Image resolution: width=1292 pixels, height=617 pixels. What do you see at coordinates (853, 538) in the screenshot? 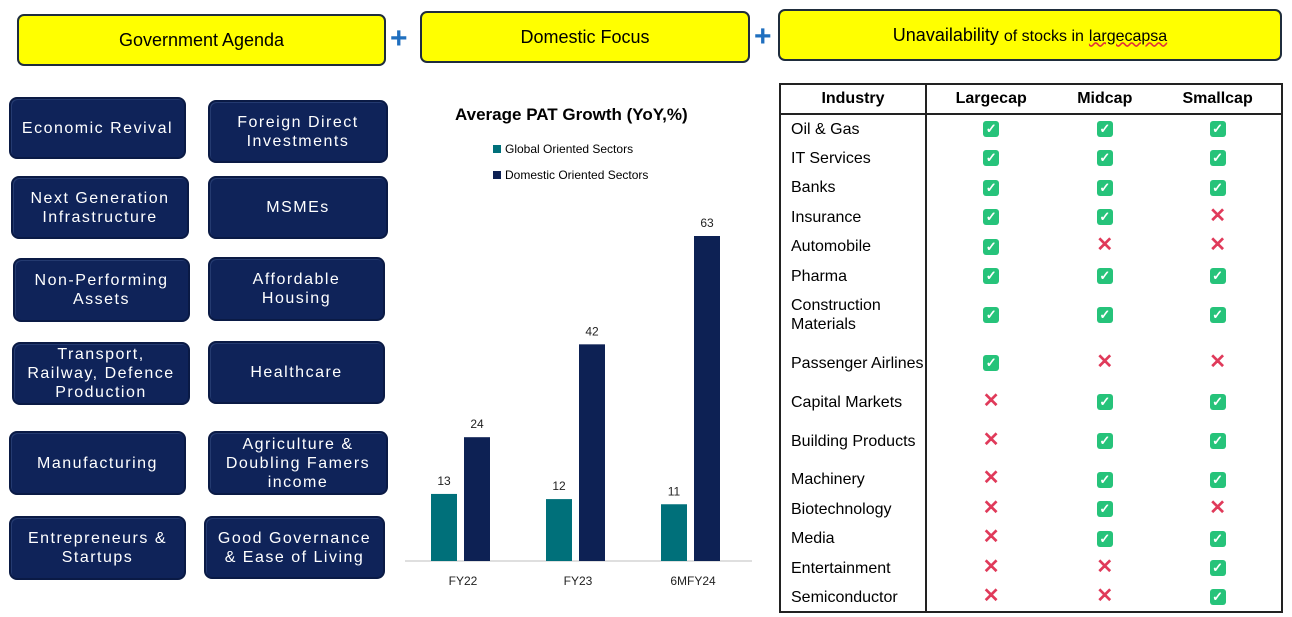
I see `industry-cell: Media` at bounding box center [853, 538].